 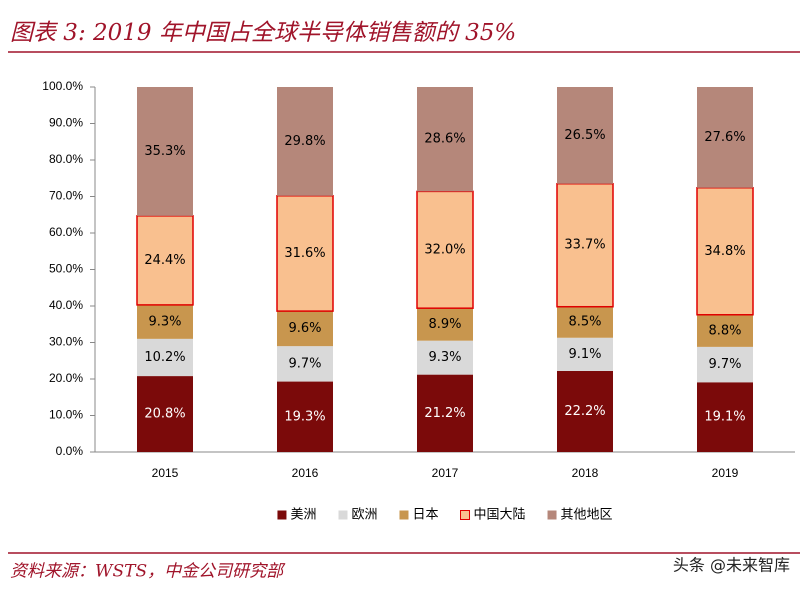 I want to click on data-label: 32.0%, so click(x=444, y=249).